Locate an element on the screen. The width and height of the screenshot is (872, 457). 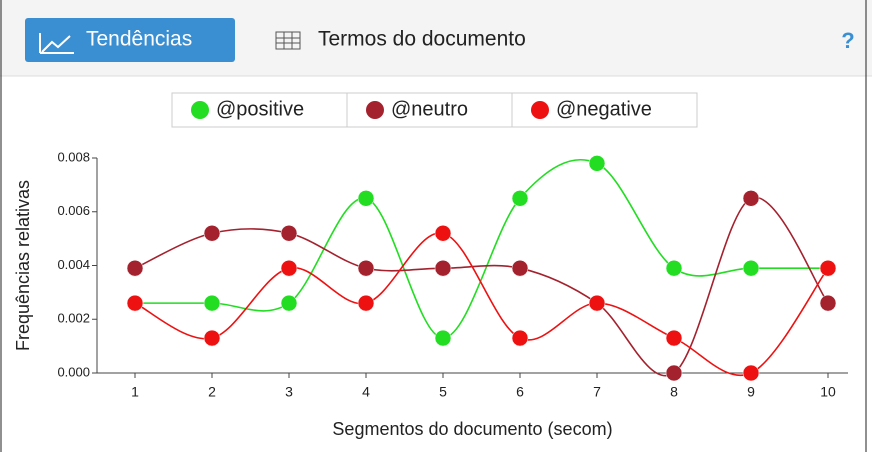
x-tick-label: 2 is located at coordinates (212, 392).